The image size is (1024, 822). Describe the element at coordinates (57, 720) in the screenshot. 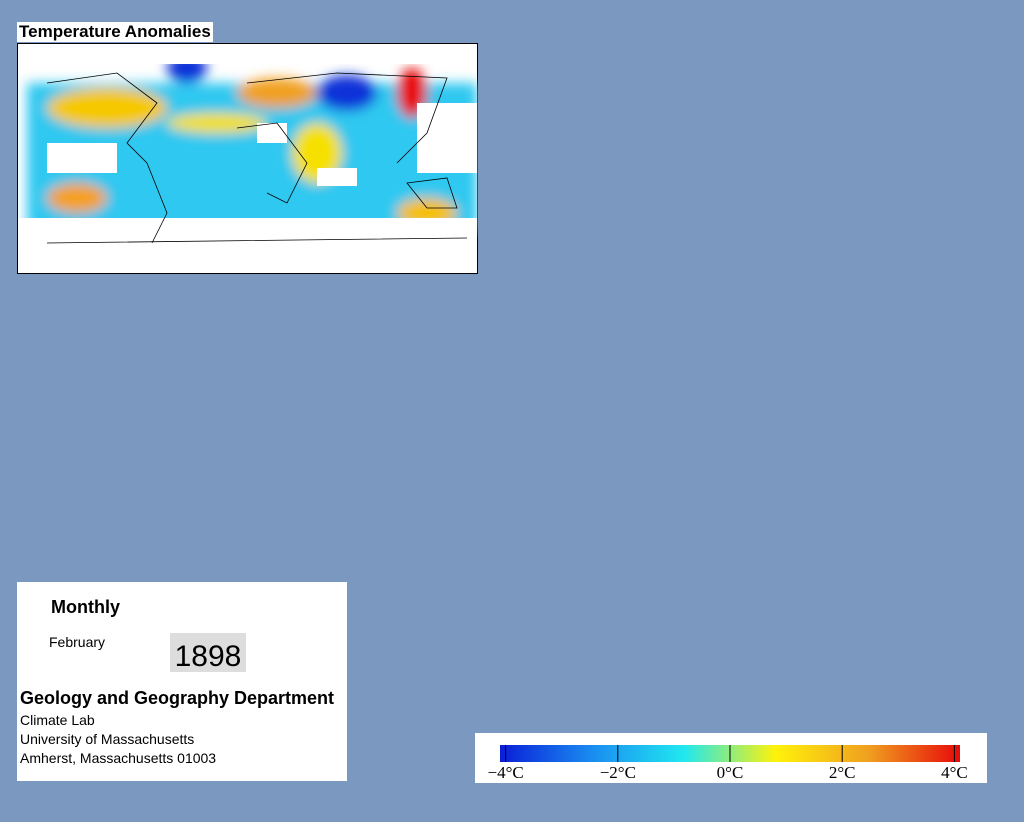

I see `address-line: Climate Lab` at that location.